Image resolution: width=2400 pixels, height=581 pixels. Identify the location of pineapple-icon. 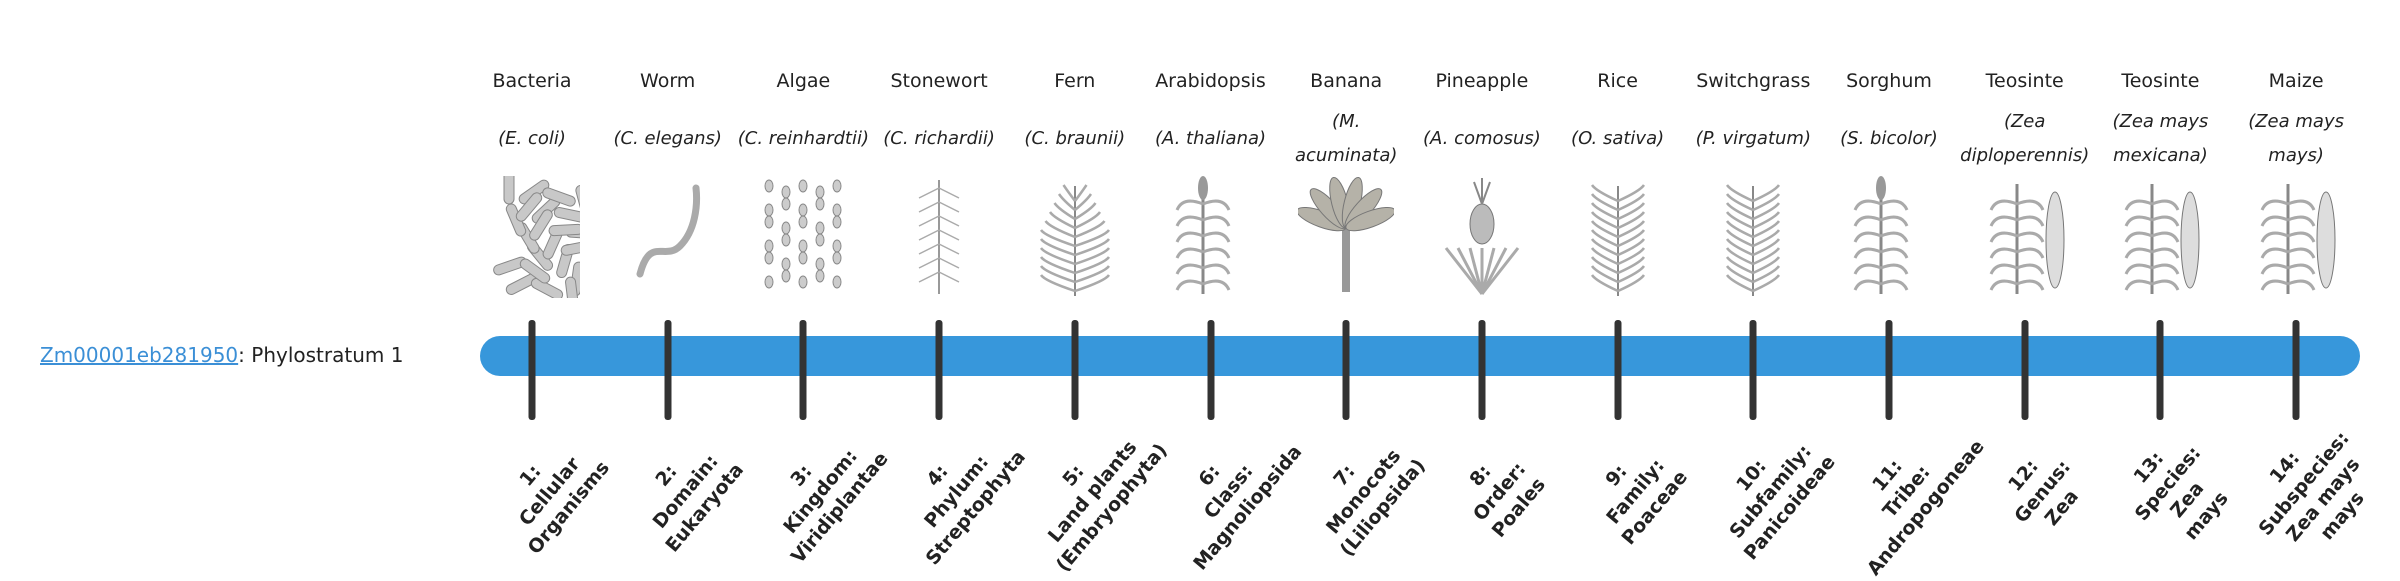
(1482, 236).